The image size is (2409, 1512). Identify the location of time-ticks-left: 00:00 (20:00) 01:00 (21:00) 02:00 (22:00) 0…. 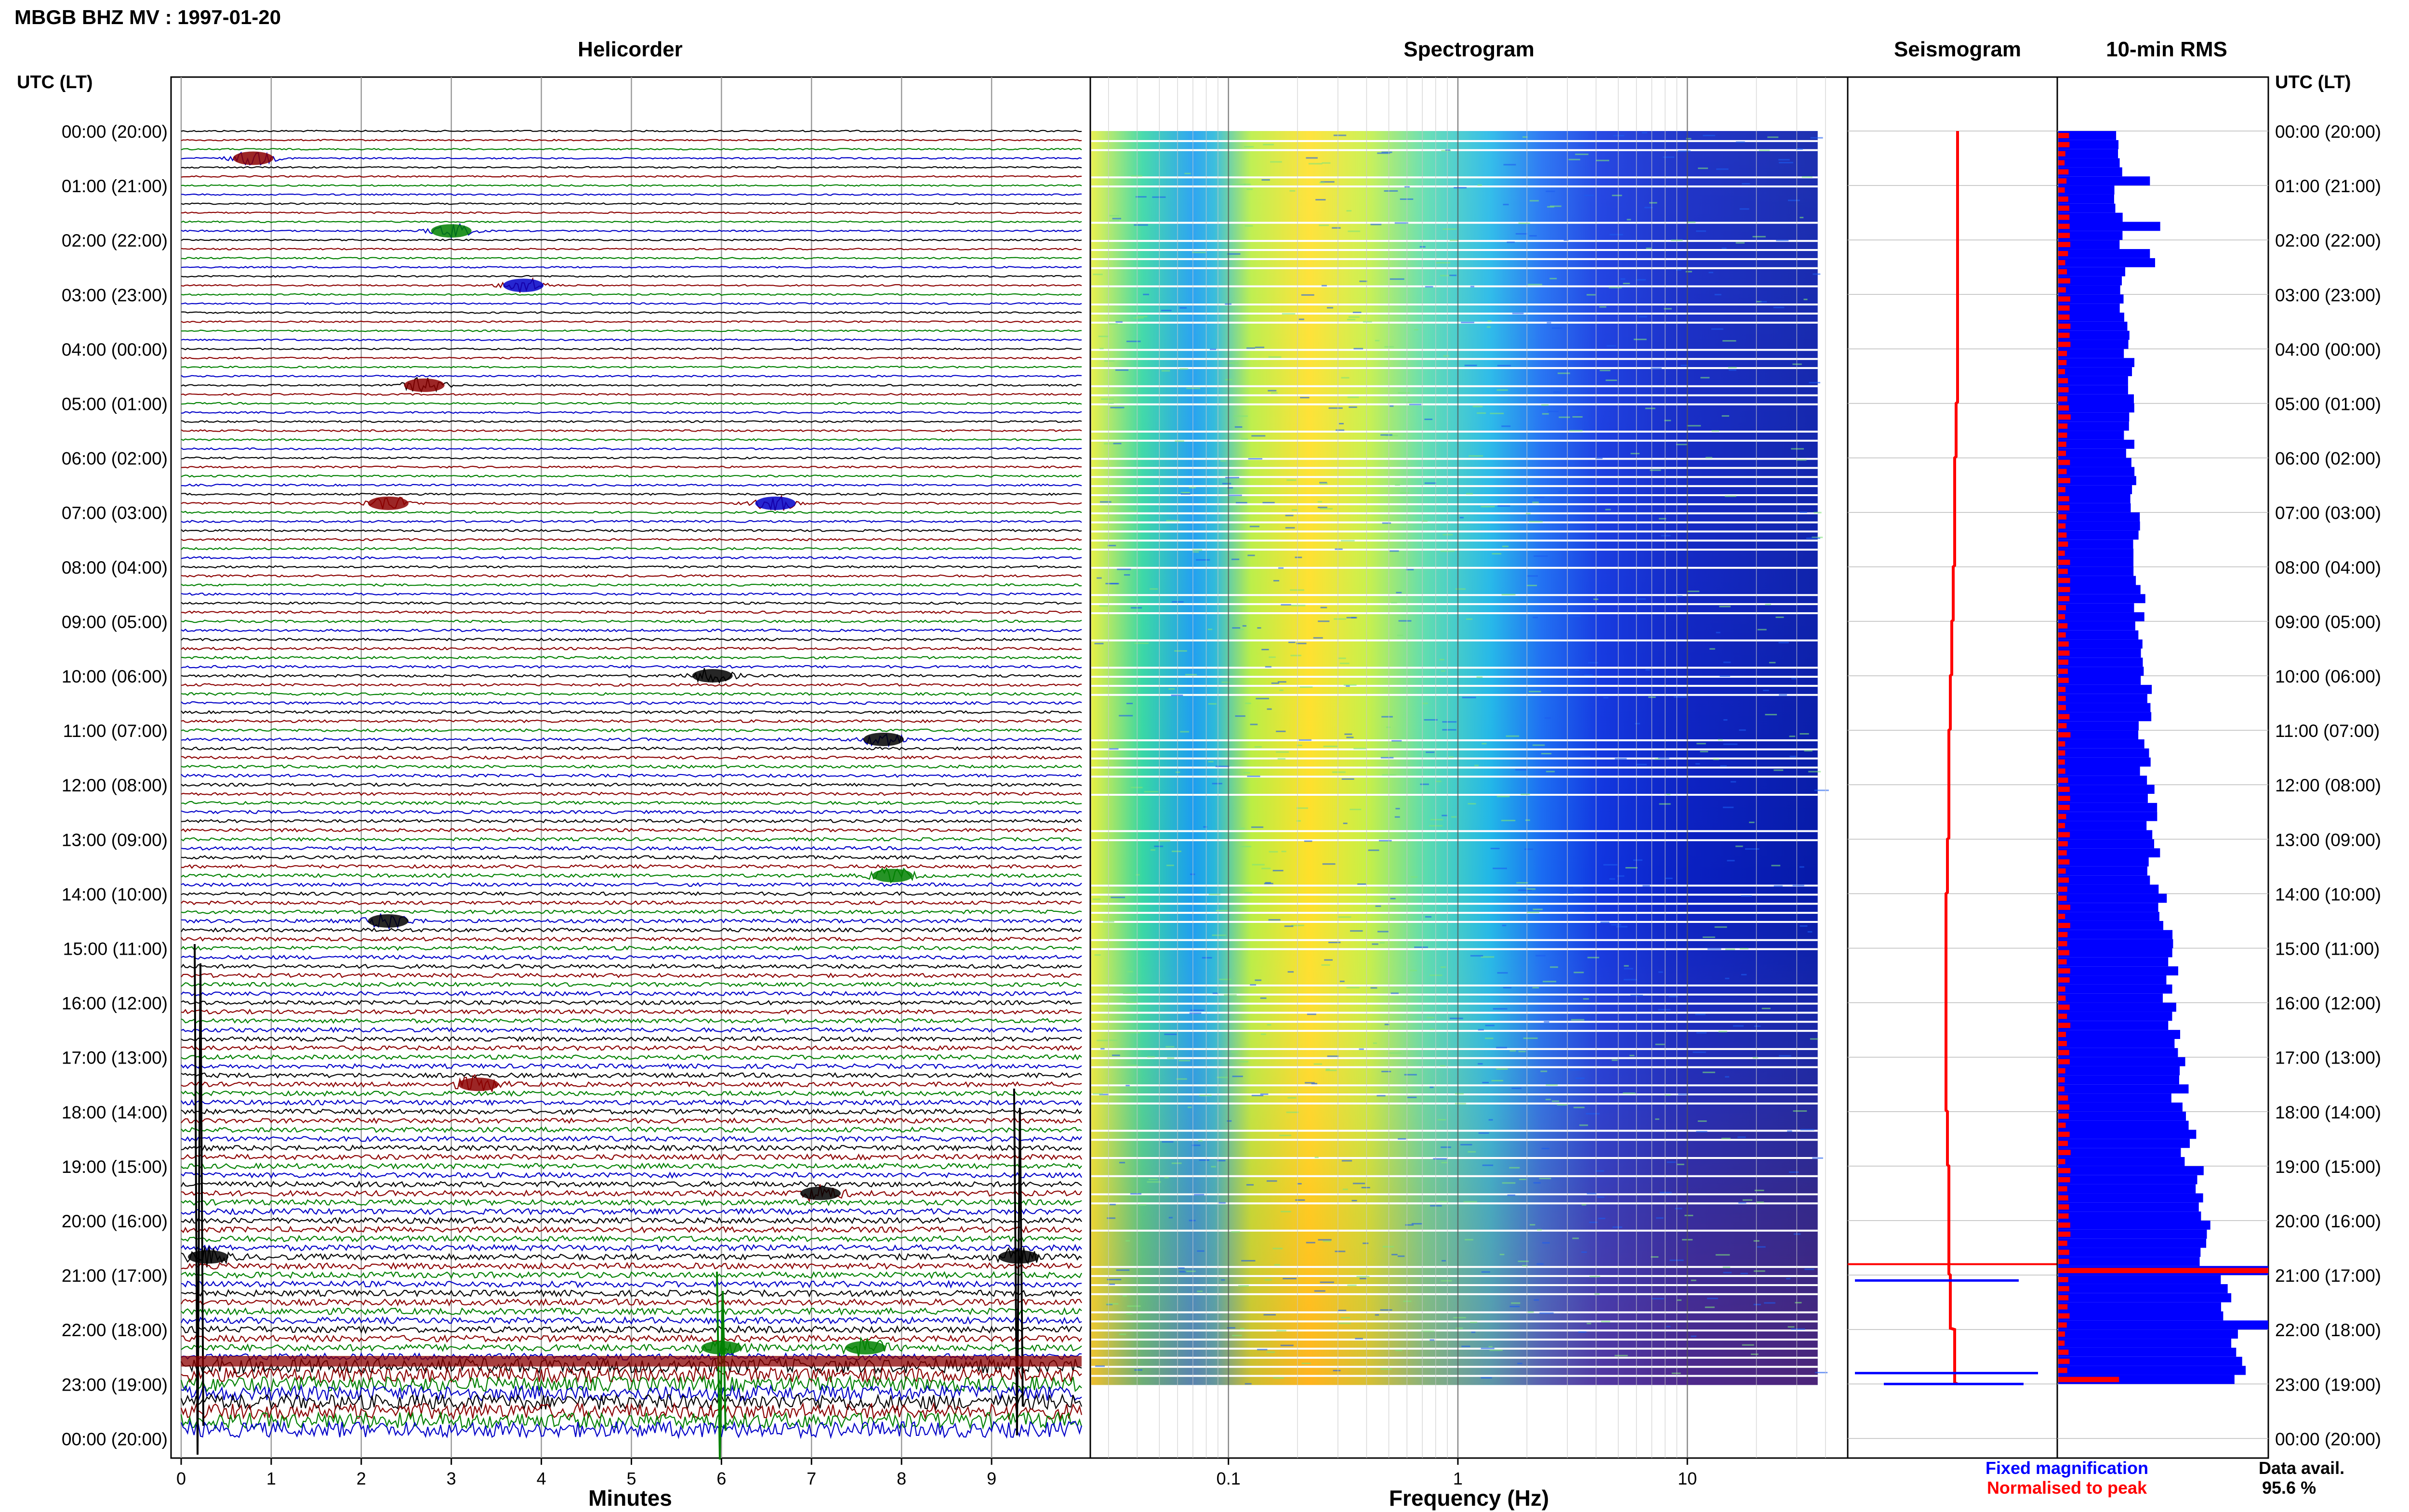
(115, 785).